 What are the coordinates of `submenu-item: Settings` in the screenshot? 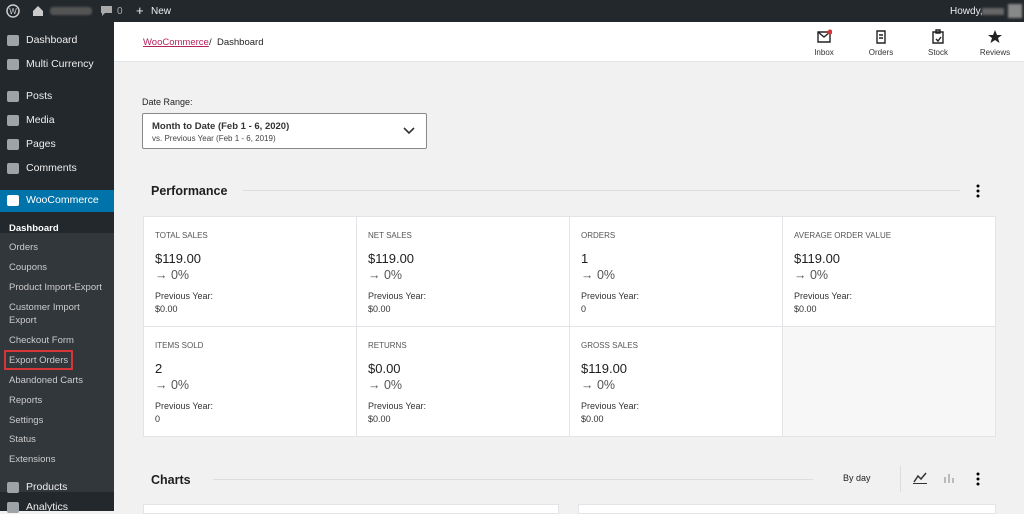 It's located at (26, 420).